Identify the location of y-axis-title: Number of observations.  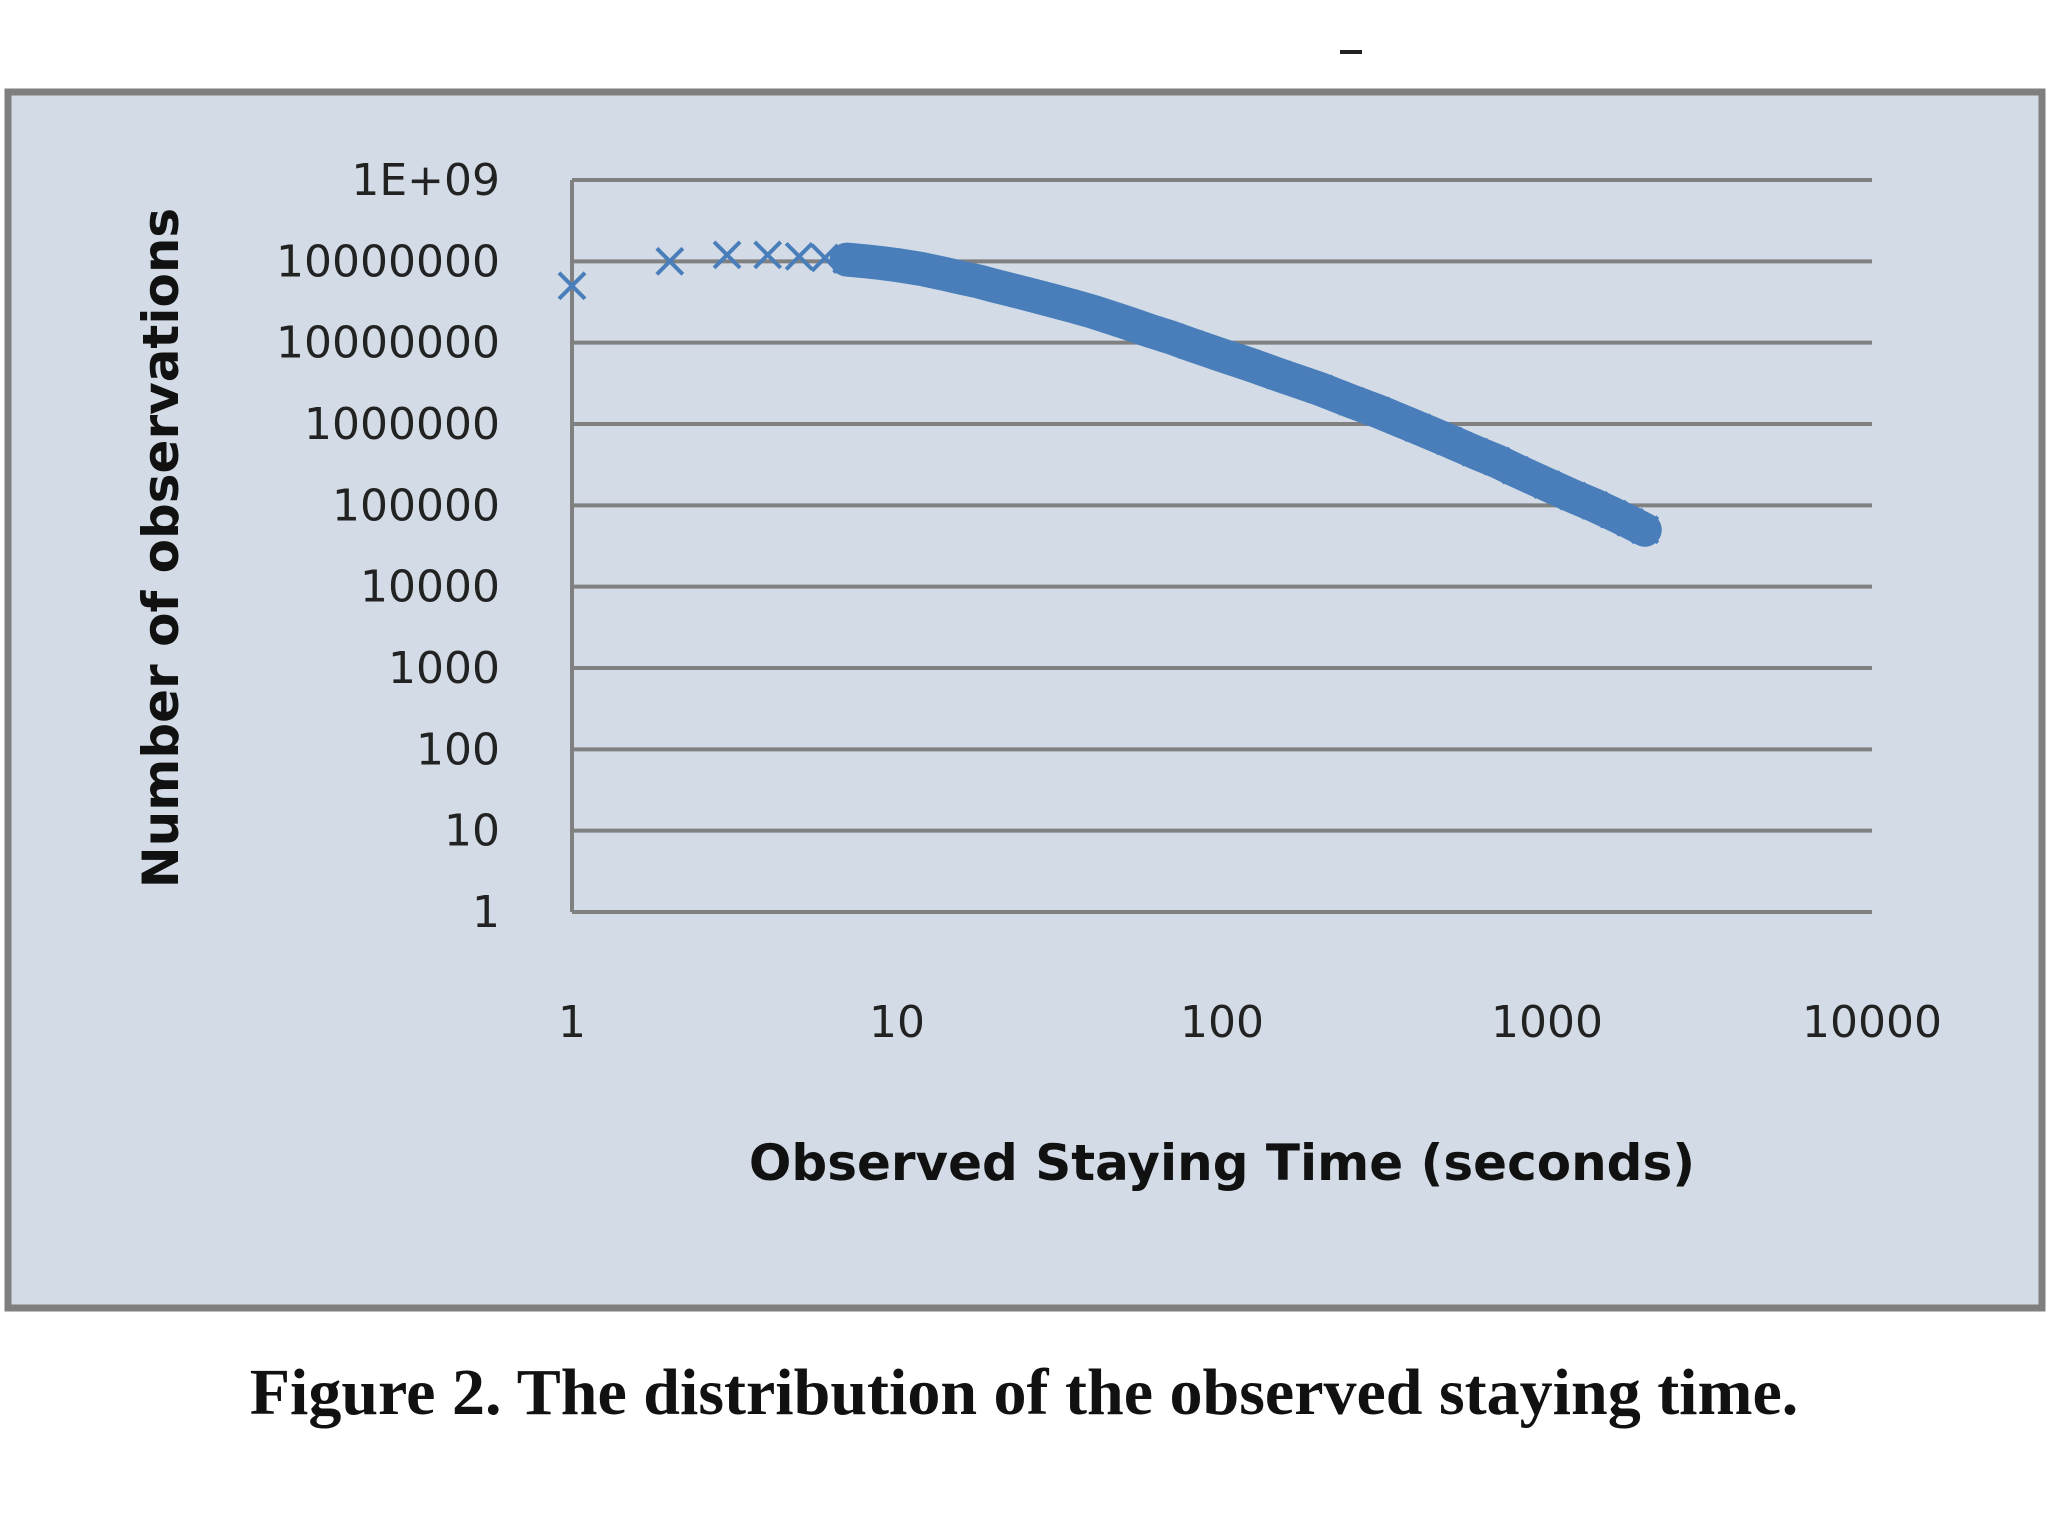
(161, 548).